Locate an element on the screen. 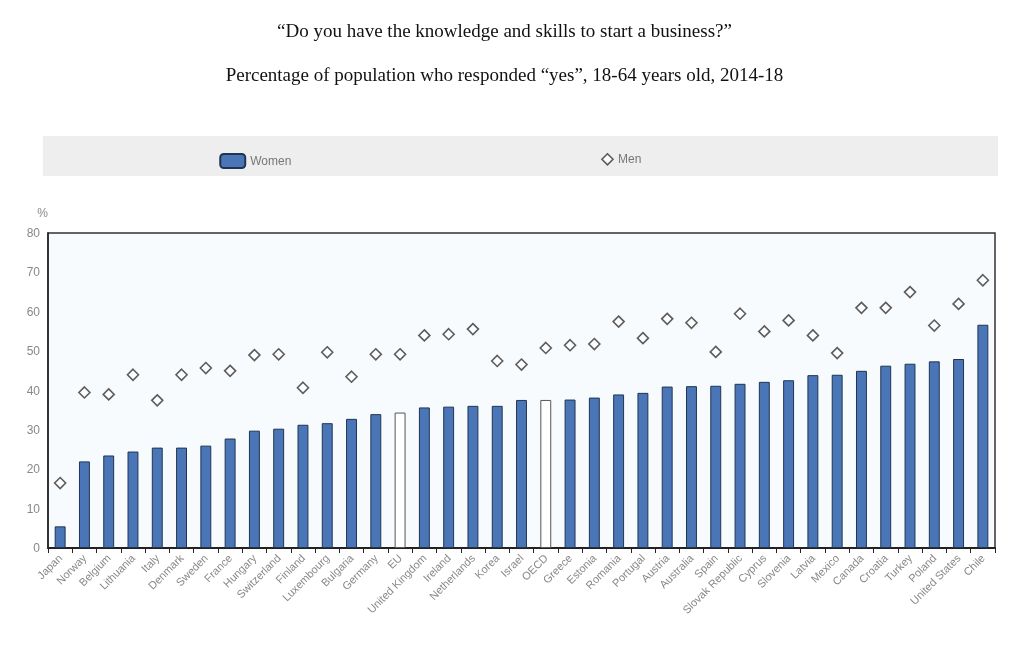 This screenshot has height=656, width=1009. legend-label: Men is located at coordinates (629, 159).